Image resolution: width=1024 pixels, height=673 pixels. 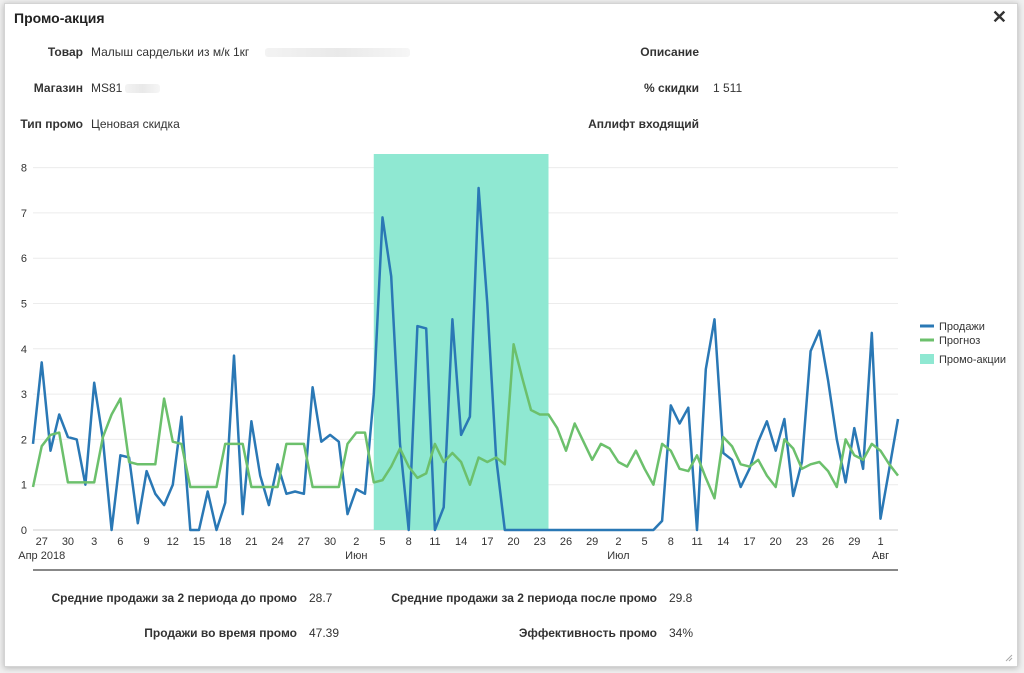 What do you see at coordinates (199, 542) in the screenshot?
I see `x-tick-label: 15` at bounding box center [199, 542].